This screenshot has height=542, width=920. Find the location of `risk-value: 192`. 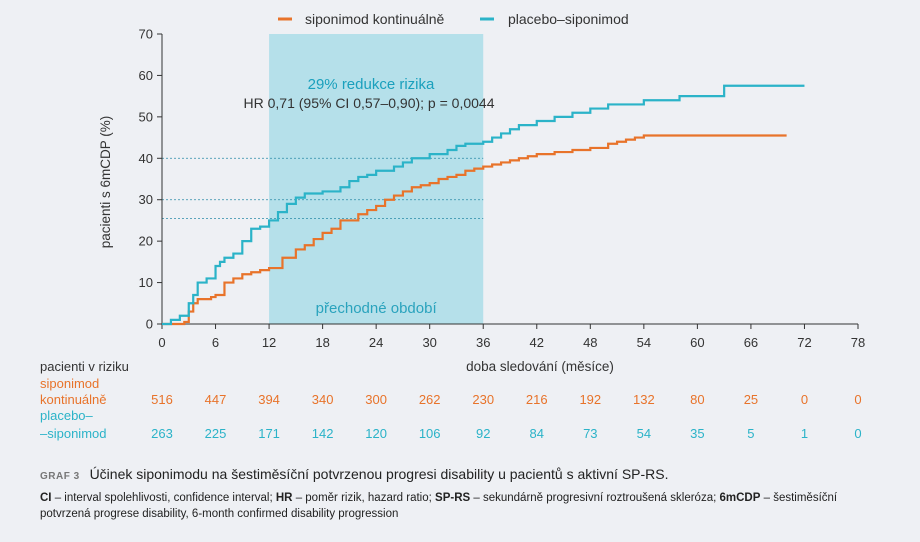

risk-value: 192 is located at coordinates (590, 399).